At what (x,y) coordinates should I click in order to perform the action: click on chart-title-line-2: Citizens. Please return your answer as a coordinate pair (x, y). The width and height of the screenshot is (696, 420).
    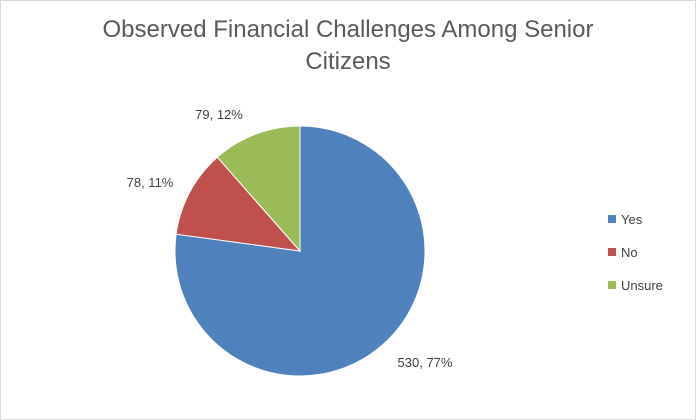
    Looking at the image, I should click on (348, 61).